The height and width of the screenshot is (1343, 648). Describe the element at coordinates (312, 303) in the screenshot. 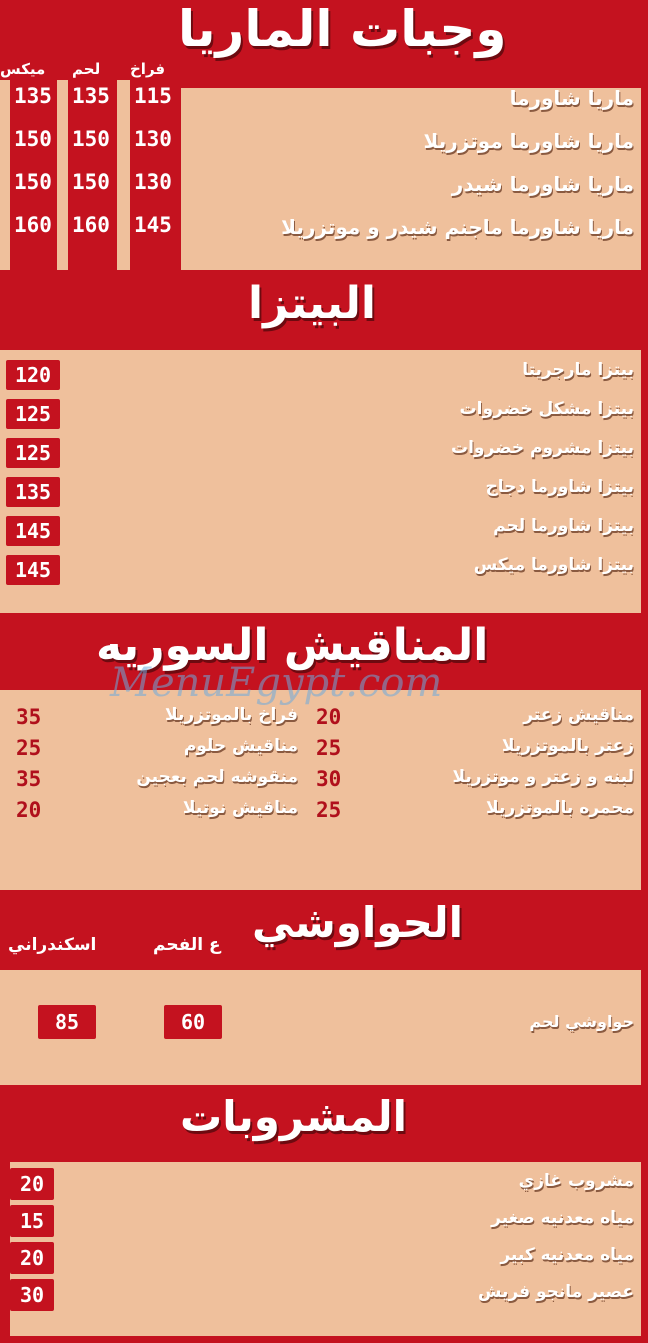

I see `section-title-pizza: البيتزا` at that location.